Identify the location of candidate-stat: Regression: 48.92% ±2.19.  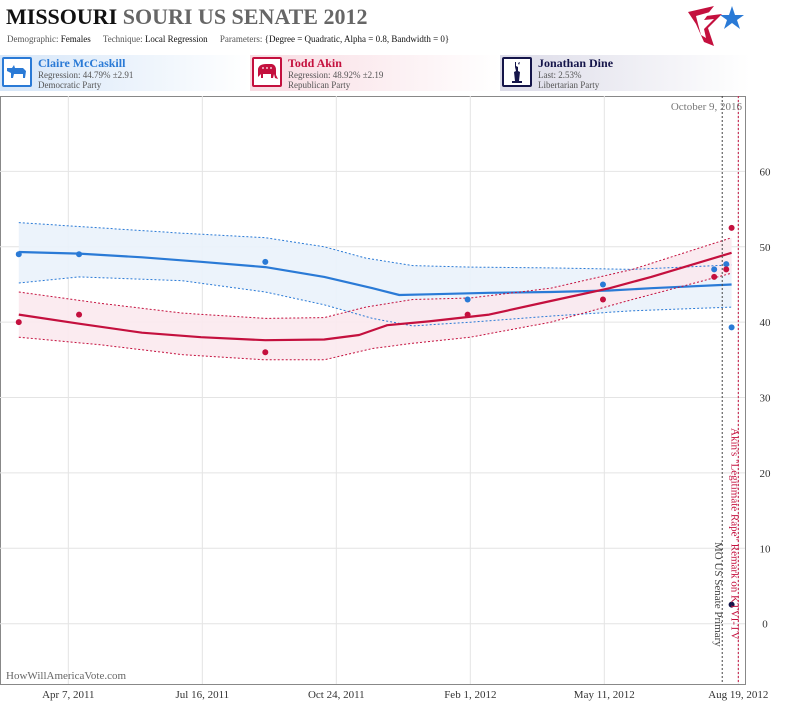
(336, 75).